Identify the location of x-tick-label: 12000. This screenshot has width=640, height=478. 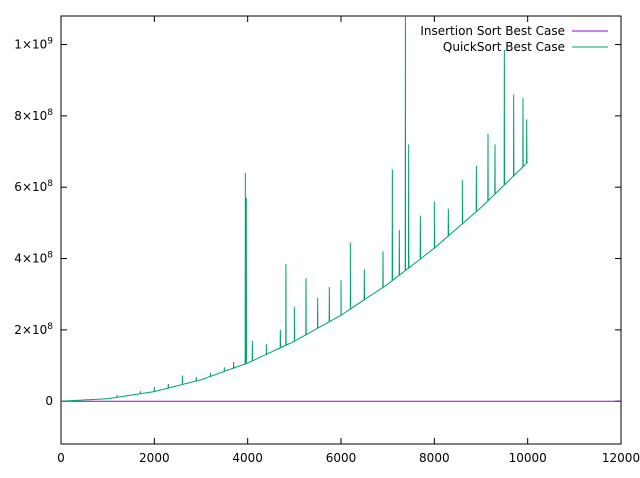
(621, 458).